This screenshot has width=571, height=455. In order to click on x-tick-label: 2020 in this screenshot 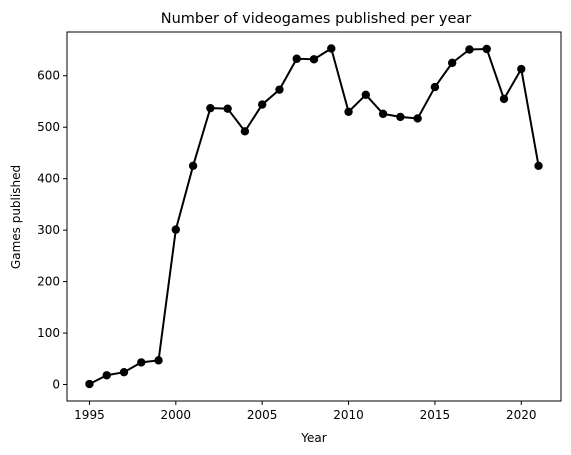, I will do `click(521, 415)`.